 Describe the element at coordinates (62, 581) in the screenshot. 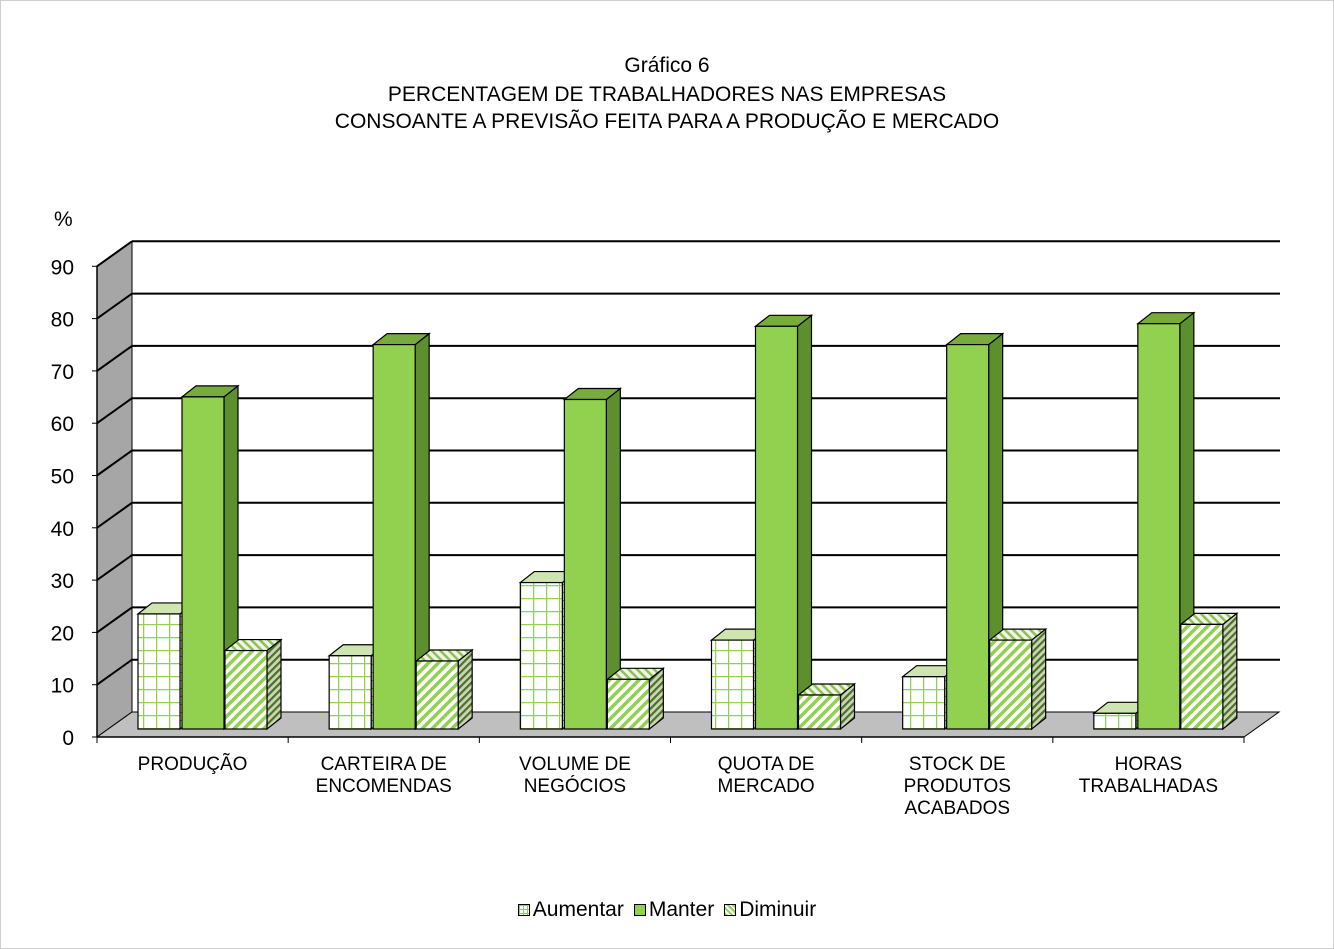

I see `y-tick-label-30: 30` at that location.